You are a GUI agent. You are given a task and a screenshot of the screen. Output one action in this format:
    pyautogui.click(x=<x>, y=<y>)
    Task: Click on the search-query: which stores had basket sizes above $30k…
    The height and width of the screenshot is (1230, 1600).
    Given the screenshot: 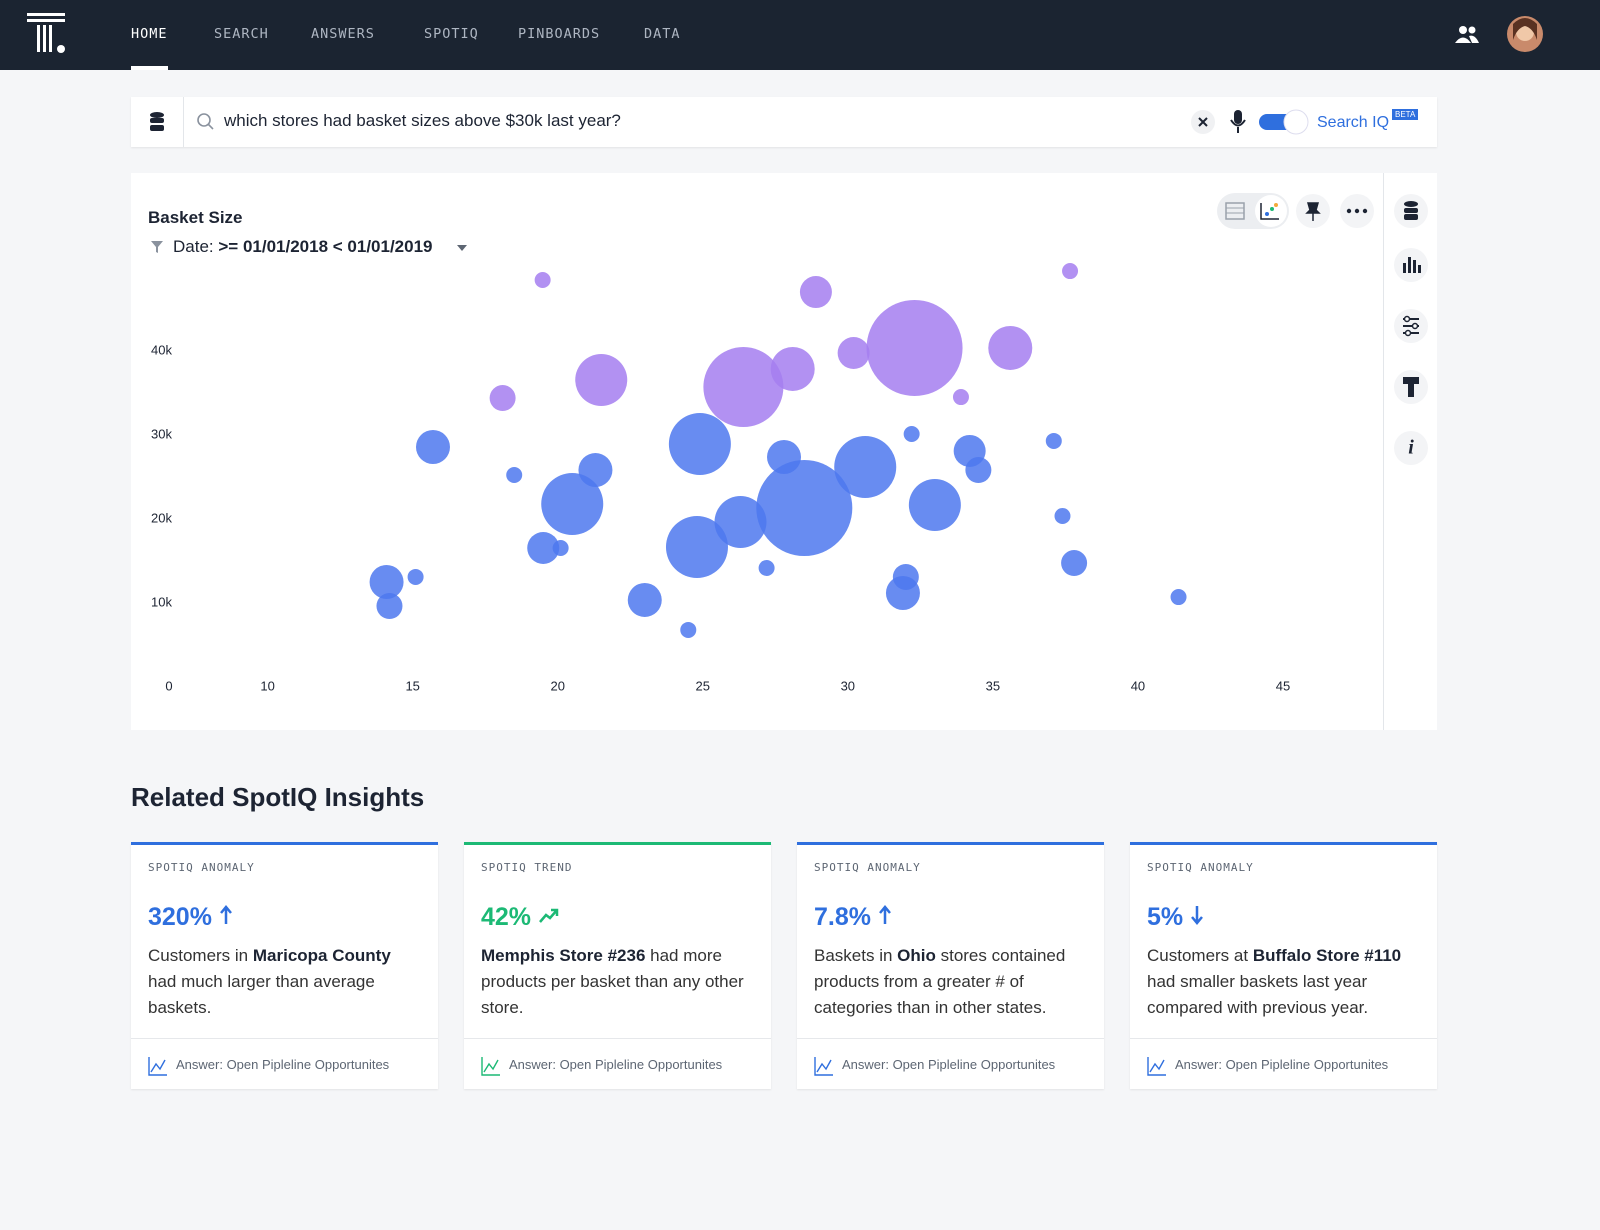 What is the action you would take?
    pyautogui.click(x=422, y=120)
    